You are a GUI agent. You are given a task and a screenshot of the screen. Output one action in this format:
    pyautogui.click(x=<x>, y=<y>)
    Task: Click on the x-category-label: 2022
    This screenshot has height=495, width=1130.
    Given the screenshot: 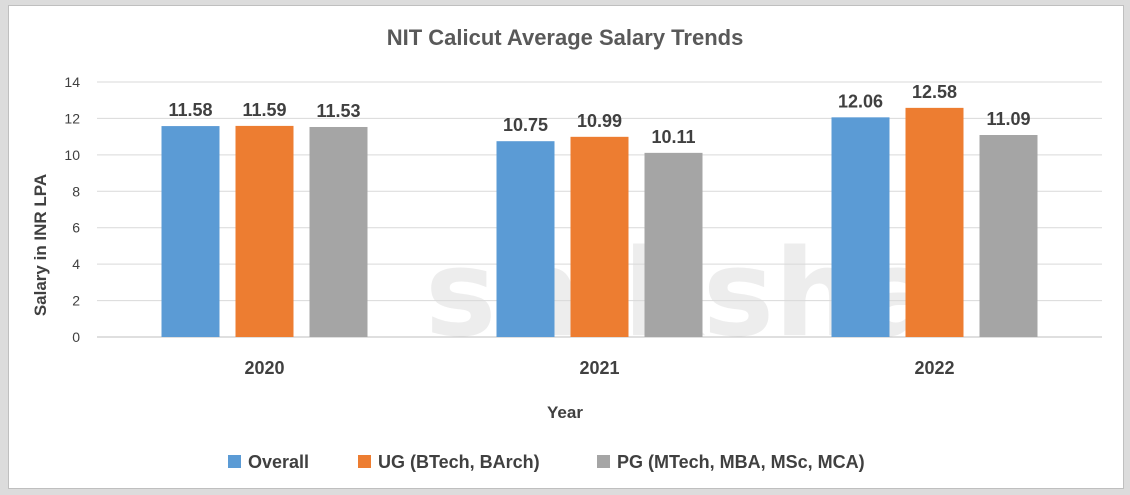 What is the action you would take?
    pyautogui.click(x=934, y=368)
    